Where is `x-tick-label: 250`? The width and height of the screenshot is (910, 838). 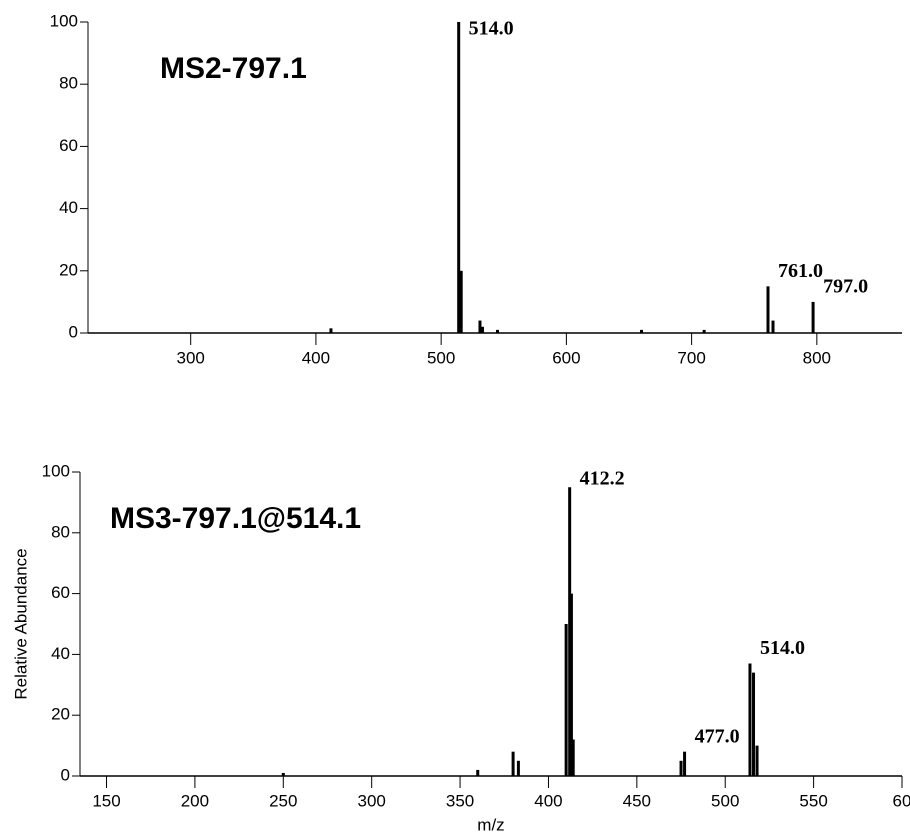
x-tick-label: 250 is located at coordinates (283, 800).